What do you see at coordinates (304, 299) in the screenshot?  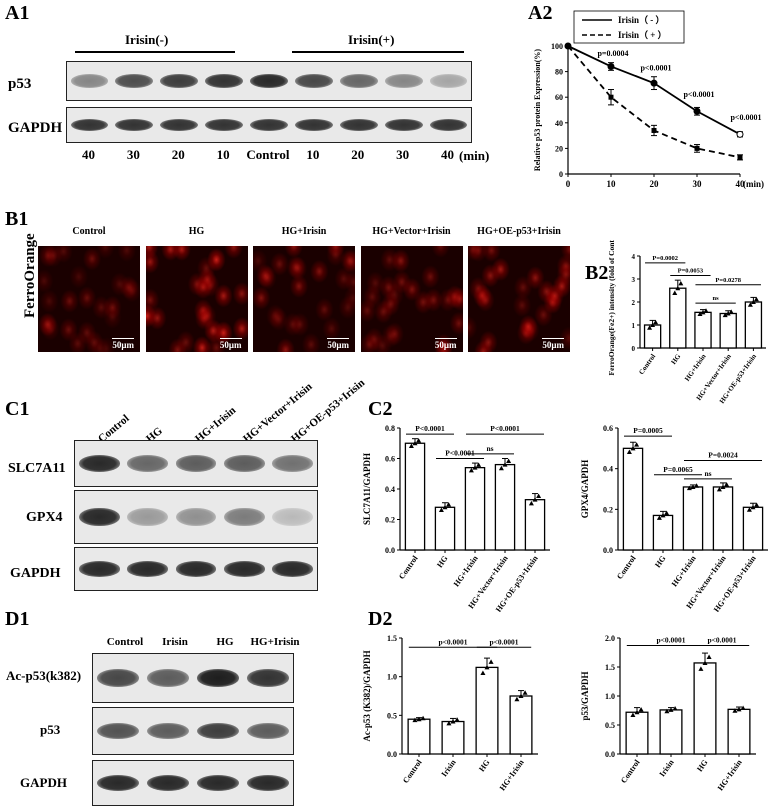 I see `fluorescence-micrograph: 50μm` at bounding box center [304, 299].